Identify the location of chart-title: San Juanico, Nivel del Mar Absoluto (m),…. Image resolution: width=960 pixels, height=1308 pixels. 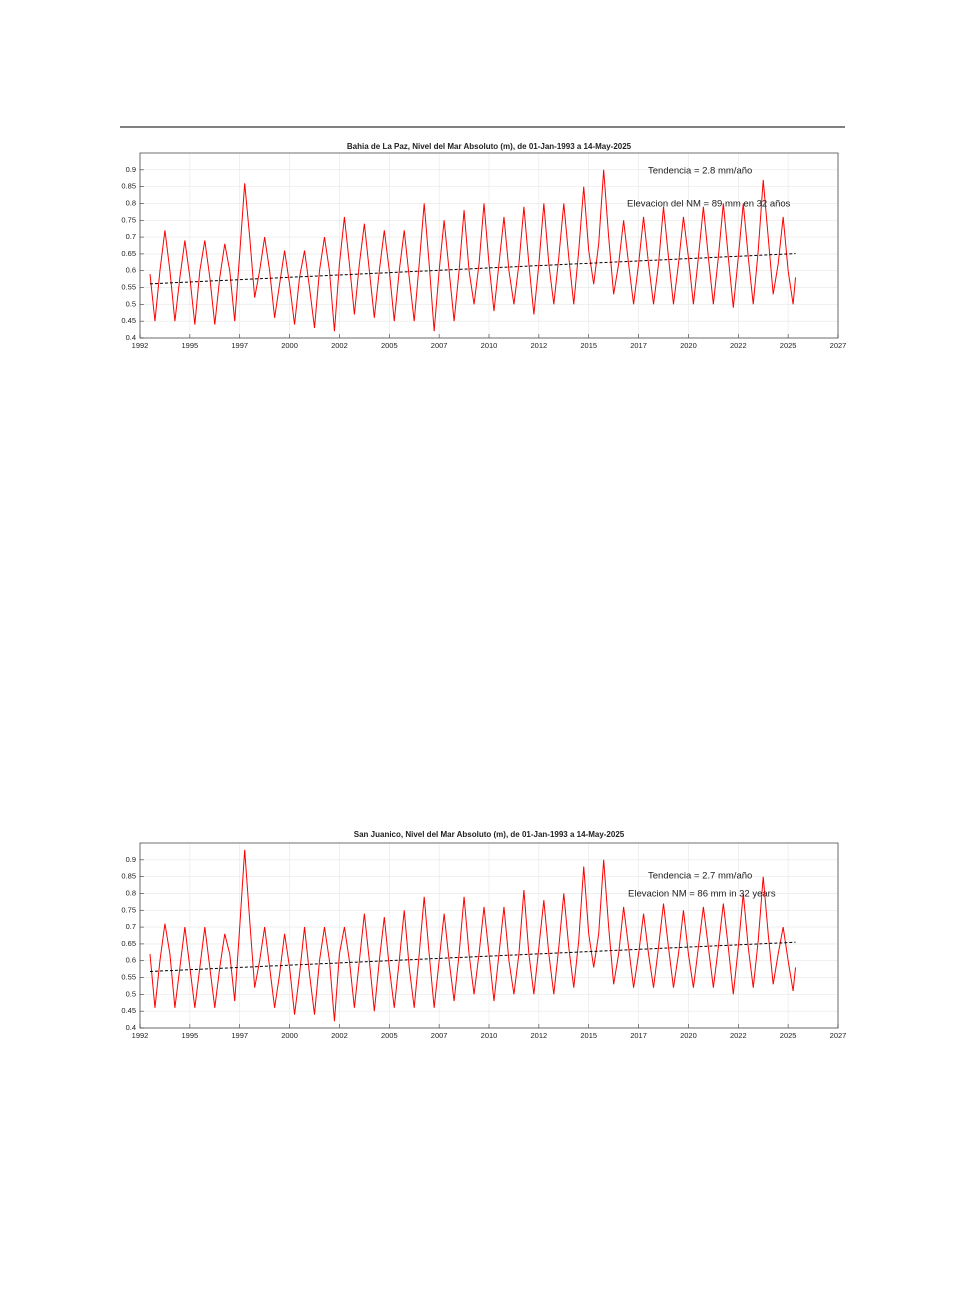
(489, 834).